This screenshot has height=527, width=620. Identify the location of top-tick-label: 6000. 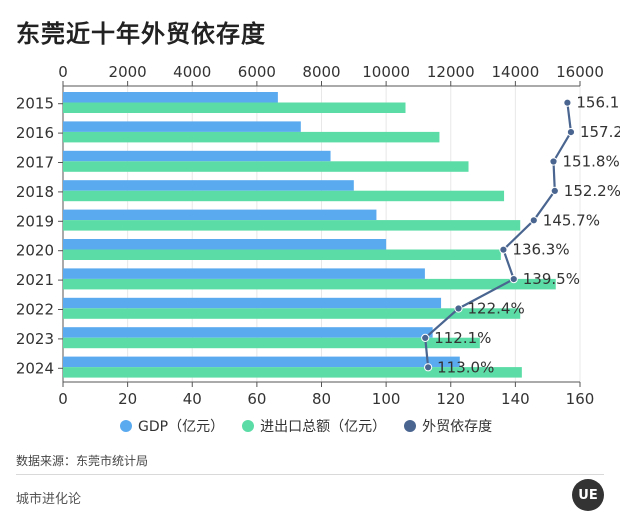
(257, 72).